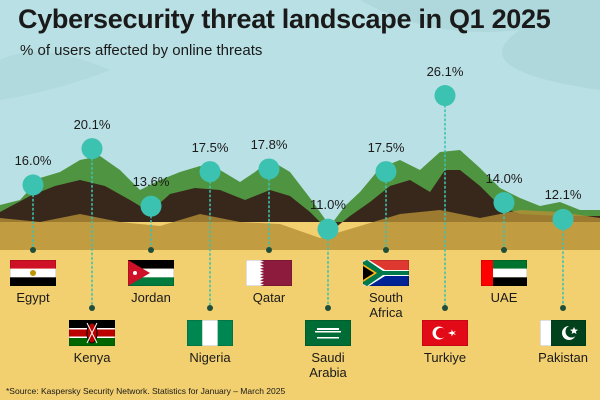 The image size is (600, 400). I want to click on uae-flag, so click(504, 273).